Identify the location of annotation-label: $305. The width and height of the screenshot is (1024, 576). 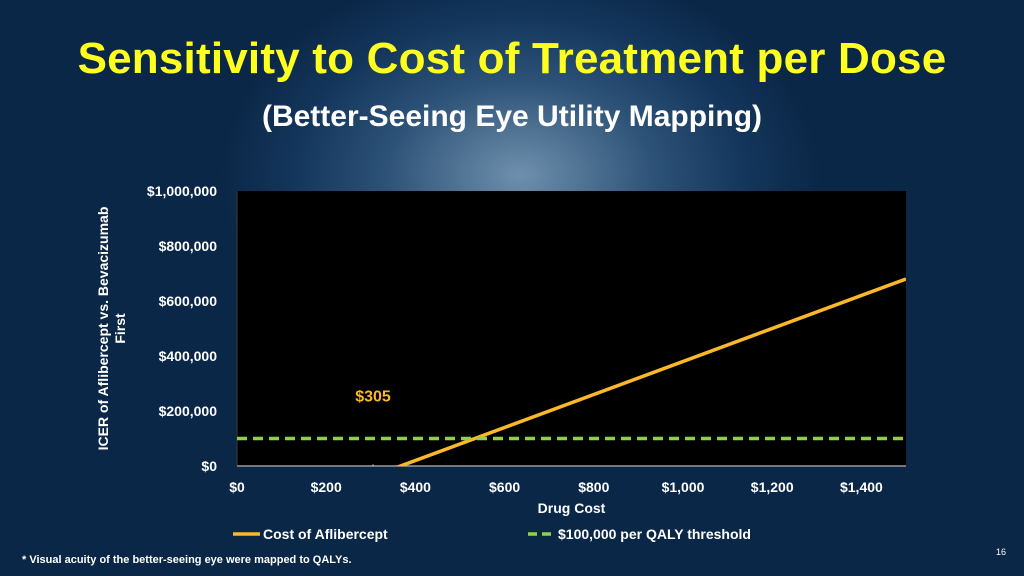
(373, 397).